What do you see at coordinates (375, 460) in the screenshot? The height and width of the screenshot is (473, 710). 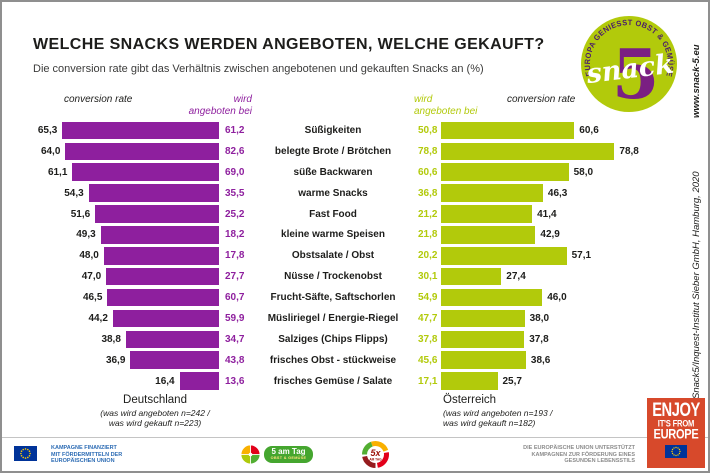 I see `five-x-subtitle: AM TAG` at bounding box center [375, 460].